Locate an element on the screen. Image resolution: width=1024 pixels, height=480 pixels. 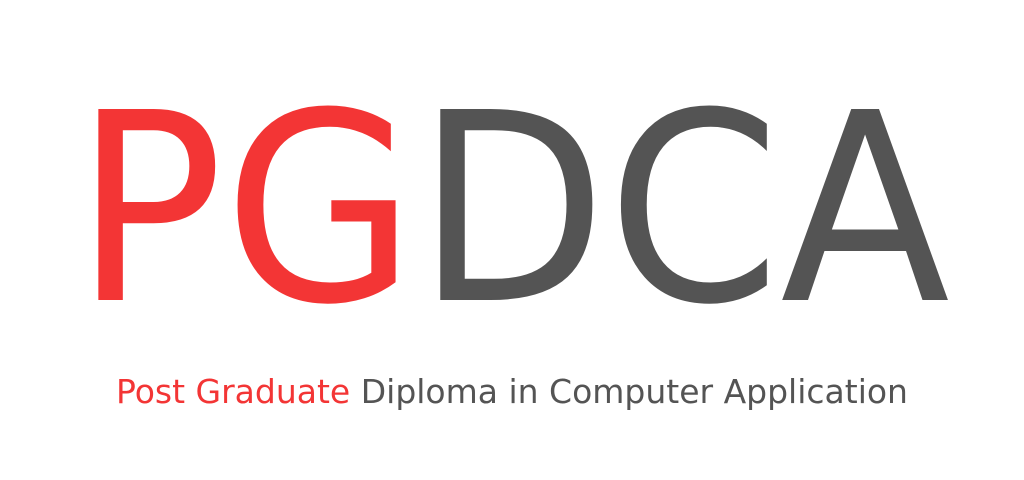
tagline-accent: Post Graduate is located at coordinates (233, 391).